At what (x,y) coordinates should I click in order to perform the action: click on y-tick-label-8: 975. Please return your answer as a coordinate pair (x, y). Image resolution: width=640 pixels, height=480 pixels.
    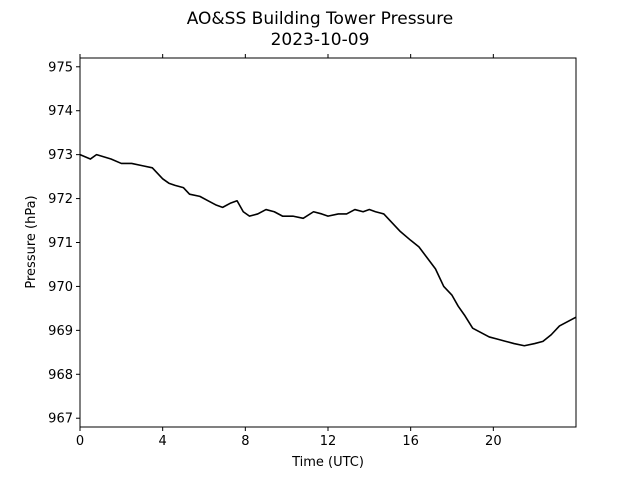
    Looking at the image, I should click on (60, 67).